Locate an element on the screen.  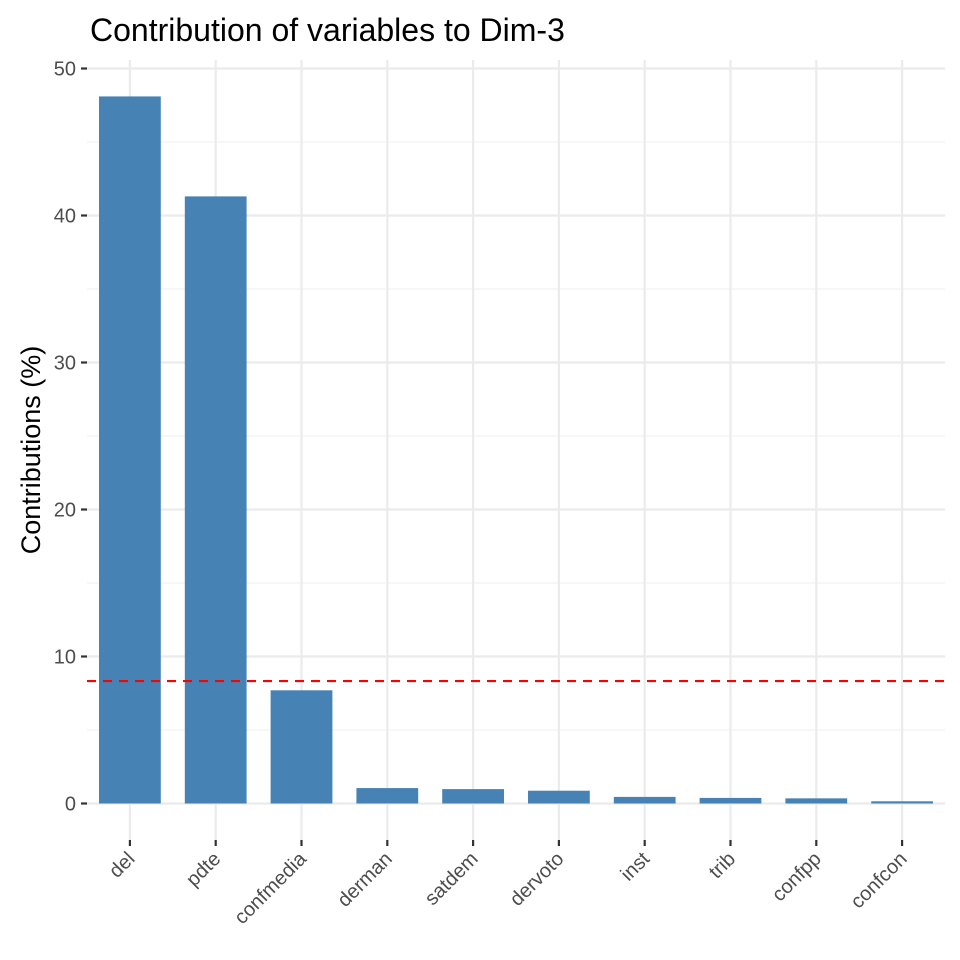
bar-dervoto is located at coordinates (559, 797).